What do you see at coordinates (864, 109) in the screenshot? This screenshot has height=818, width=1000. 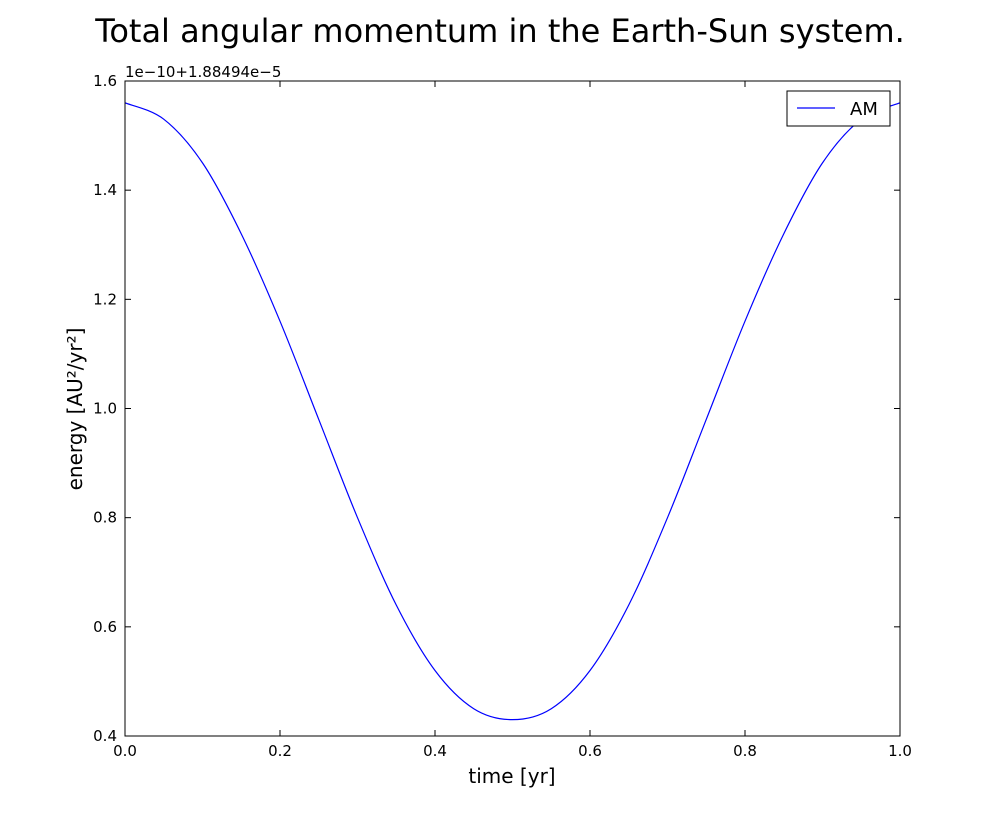 I see `legend-label: AM` at bounding box center [864, 109].